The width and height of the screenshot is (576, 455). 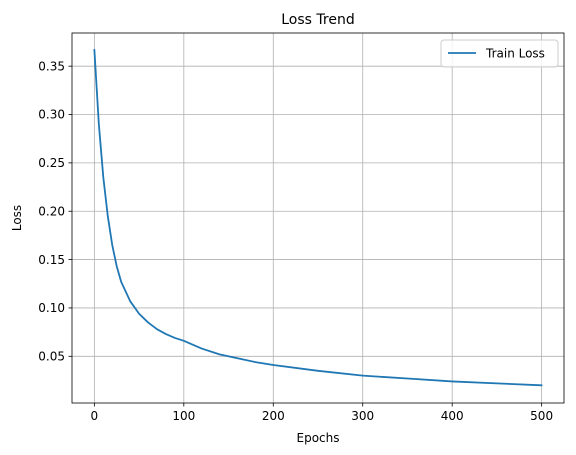 I want to click on y-axis-label: Loss, so click(x=17, y=218).